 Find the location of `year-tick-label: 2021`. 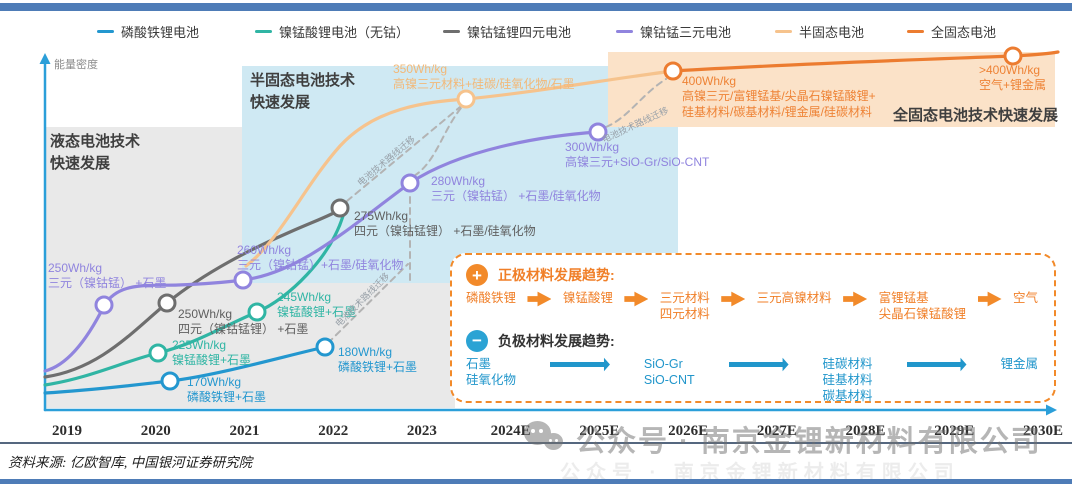

year-tick-label: 2021 is located at coordinates (244, 431).